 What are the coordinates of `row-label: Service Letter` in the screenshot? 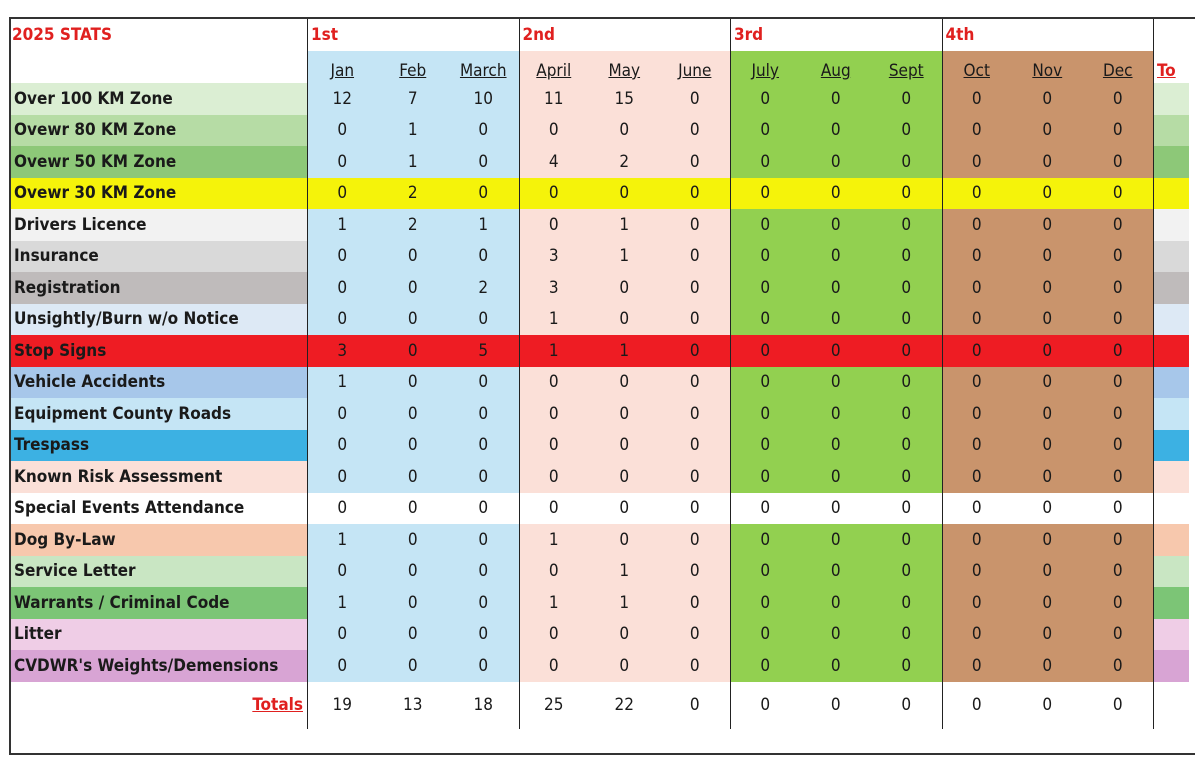 It's located at (158, 571).